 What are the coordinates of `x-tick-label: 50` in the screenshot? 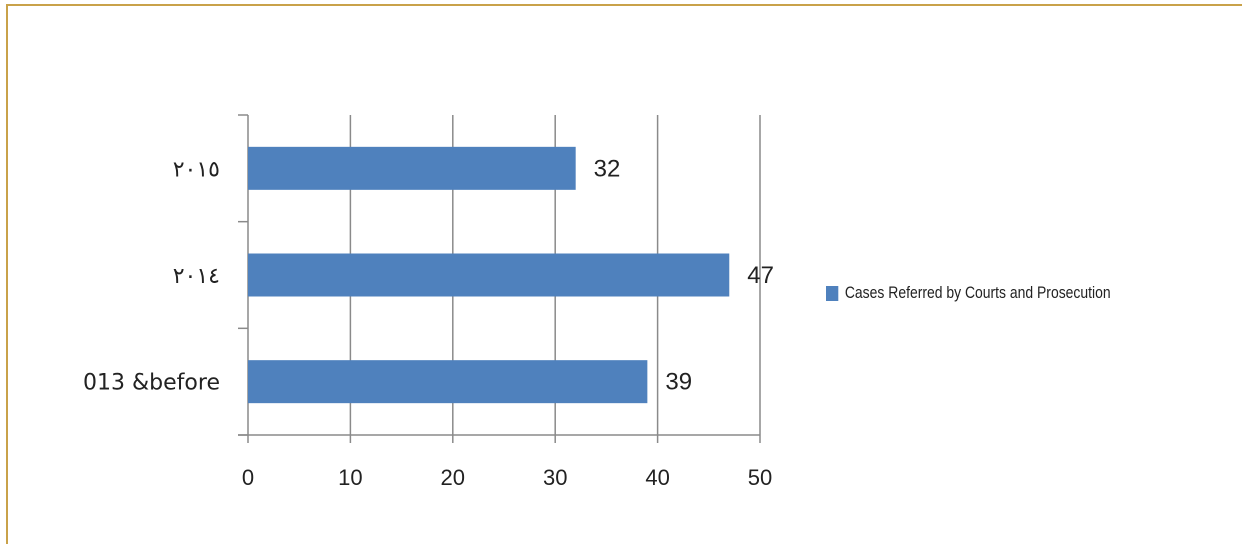 It's located at (760, 477).